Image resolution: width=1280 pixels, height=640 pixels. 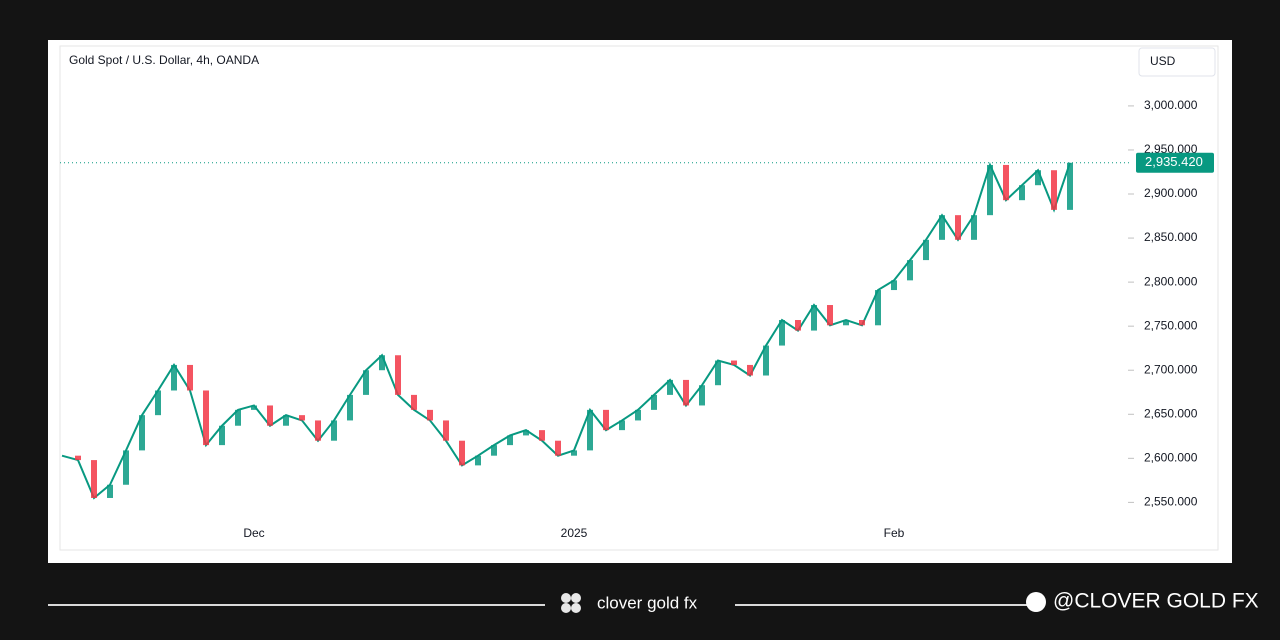 I want to click on x-tick-label: Feb, so click(x=894, y=533).